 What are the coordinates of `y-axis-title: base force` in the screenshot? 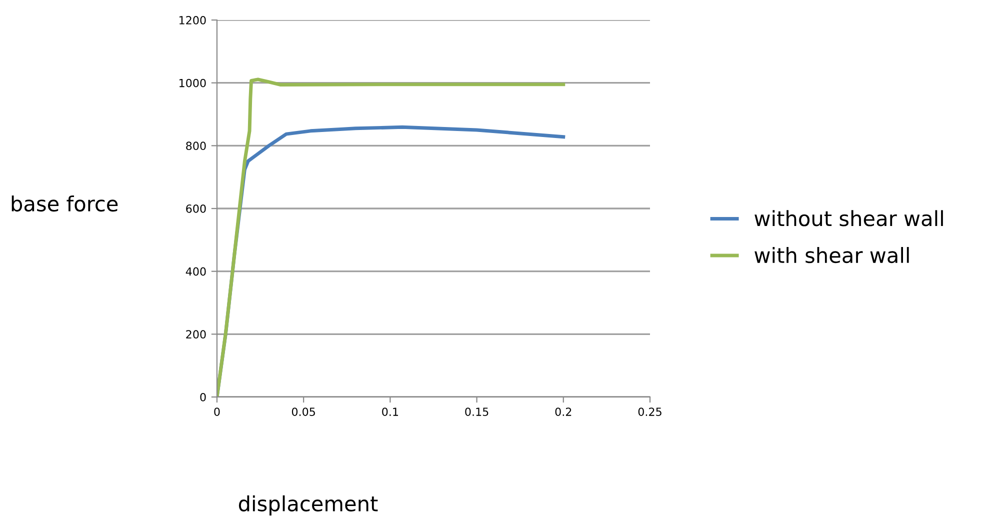 It's located at (65, 203).